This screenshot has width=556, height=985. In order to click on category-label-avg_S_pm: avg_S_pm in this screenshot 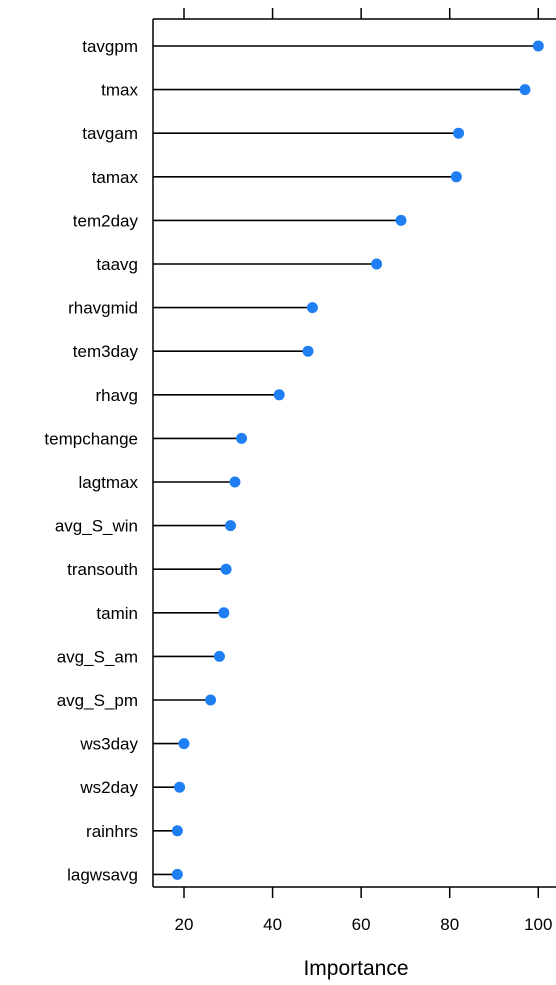, I will do `click(97, 700)`.